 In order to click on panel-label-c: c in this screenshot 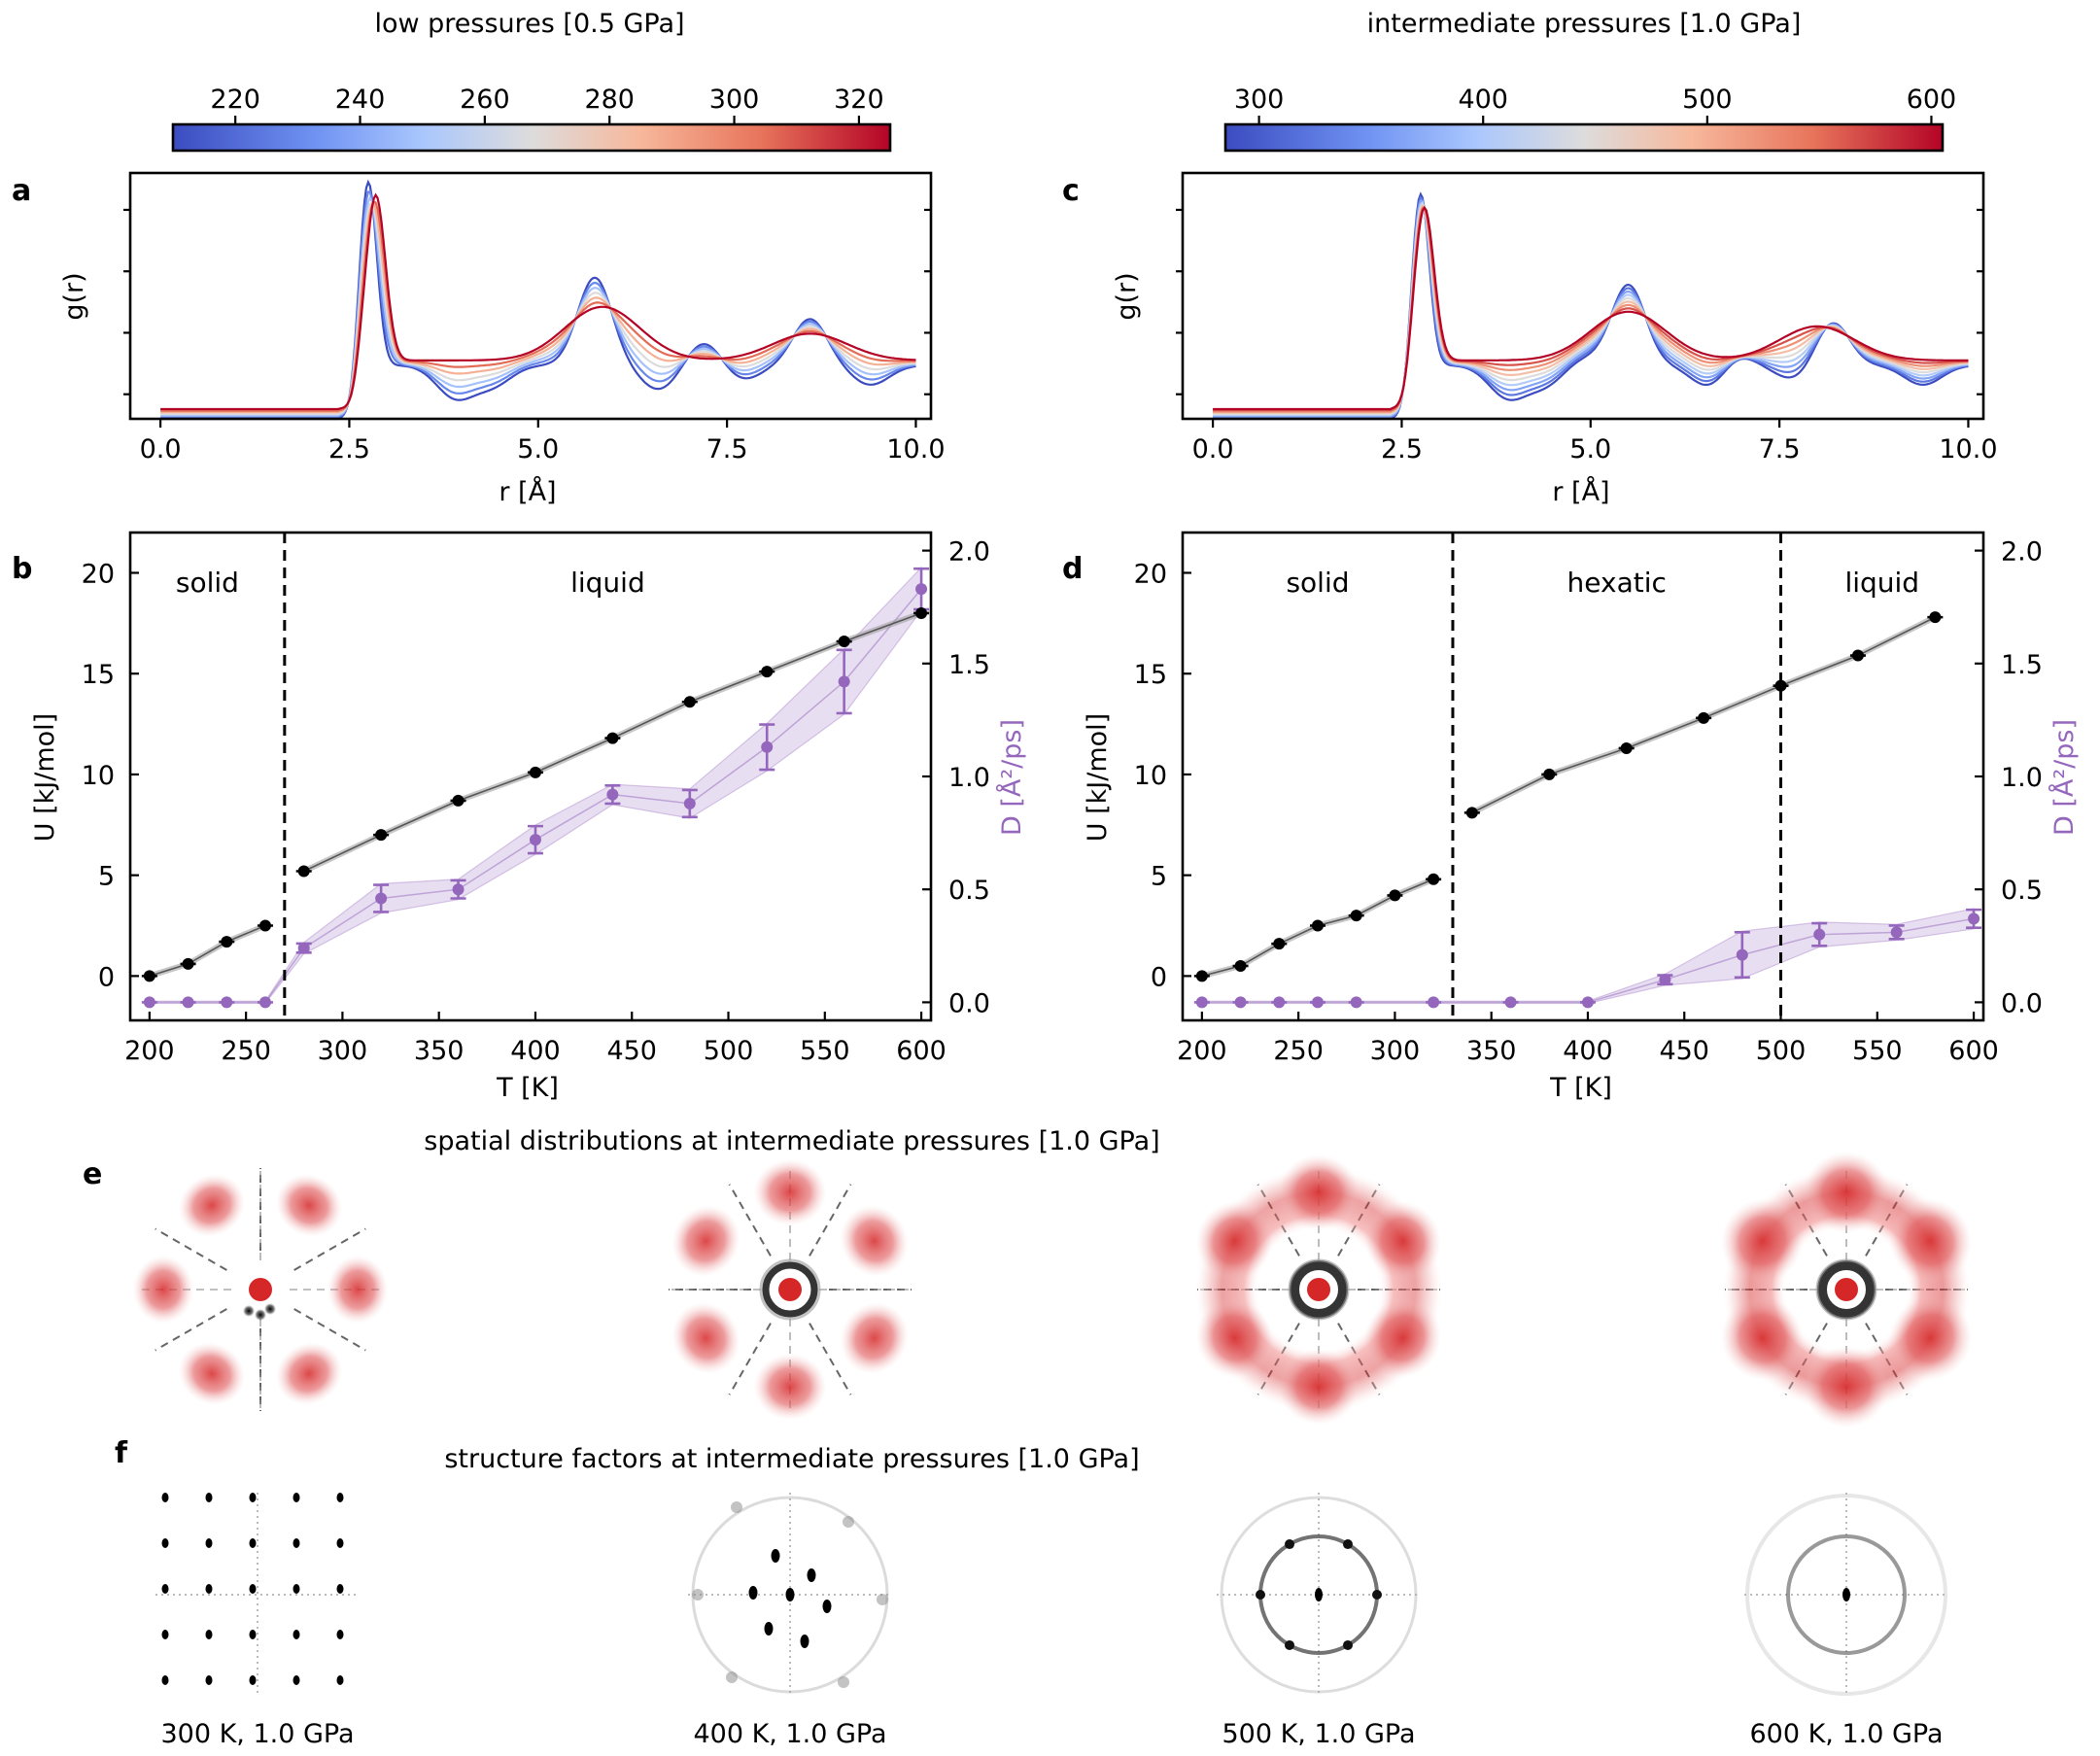, I will do `click(1071, 191)`.